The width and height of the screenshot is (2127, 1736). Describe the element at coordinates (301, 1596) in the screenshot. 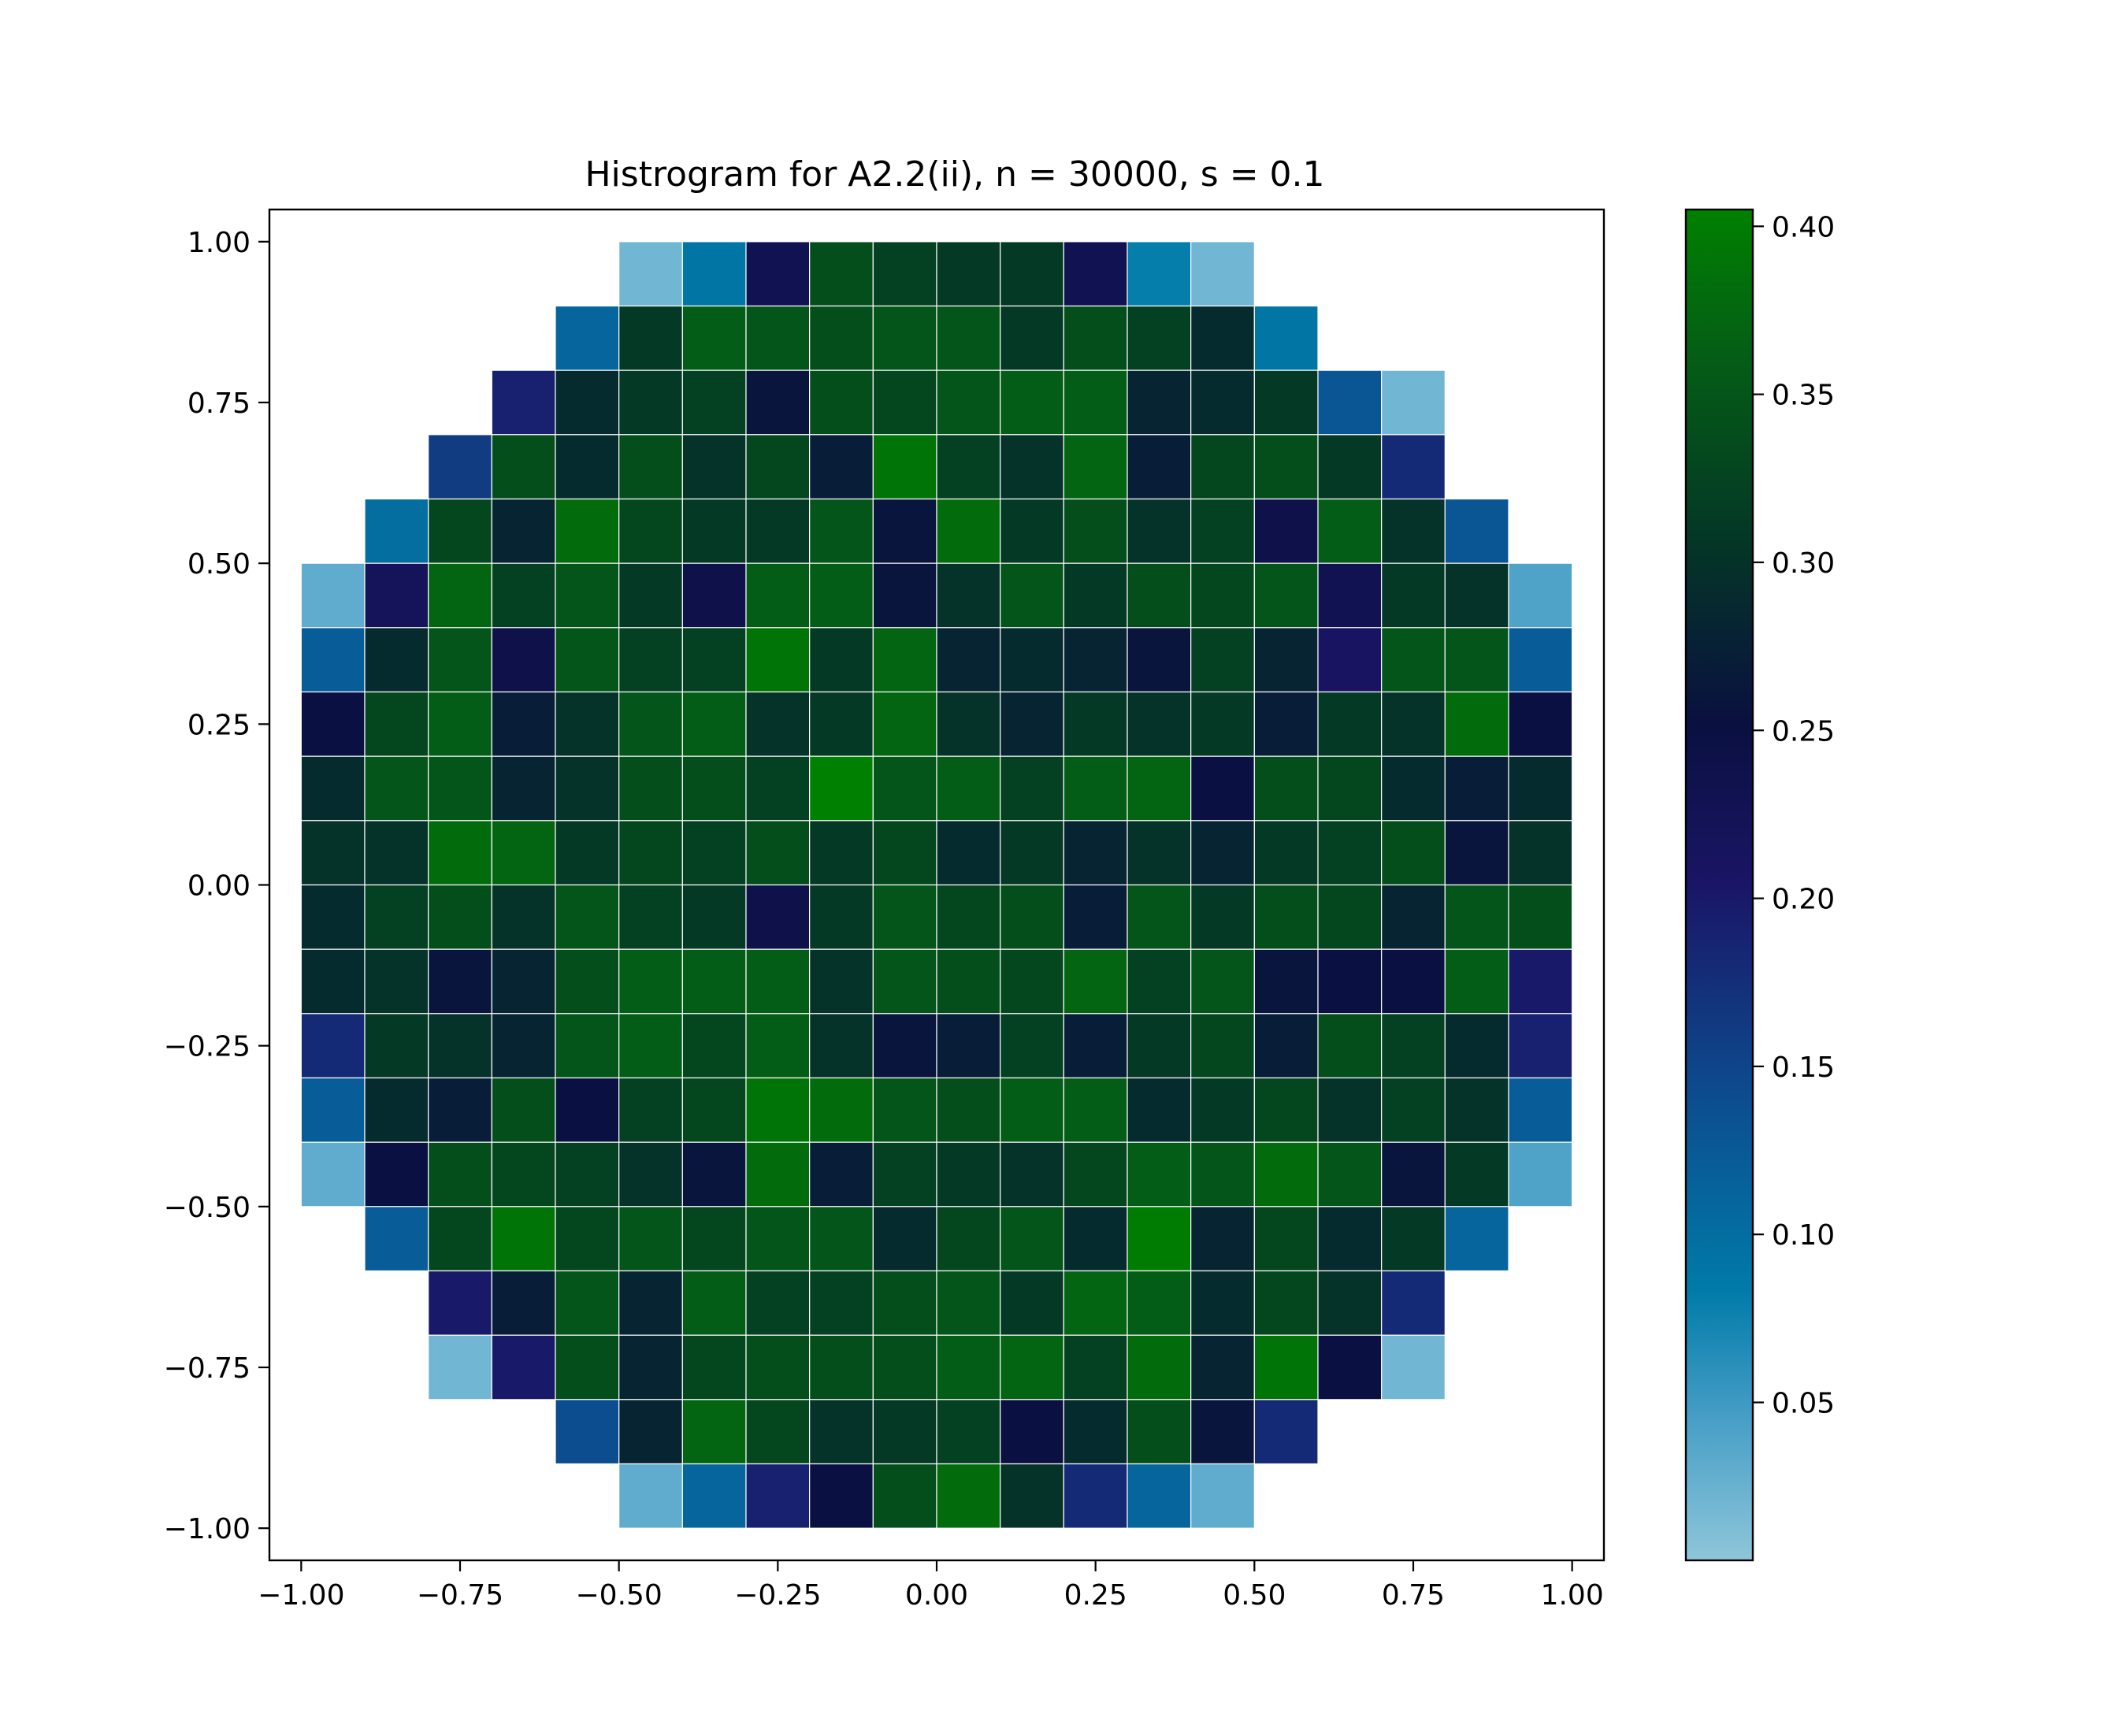

I see `x-tick-label: −1.00` at that location.